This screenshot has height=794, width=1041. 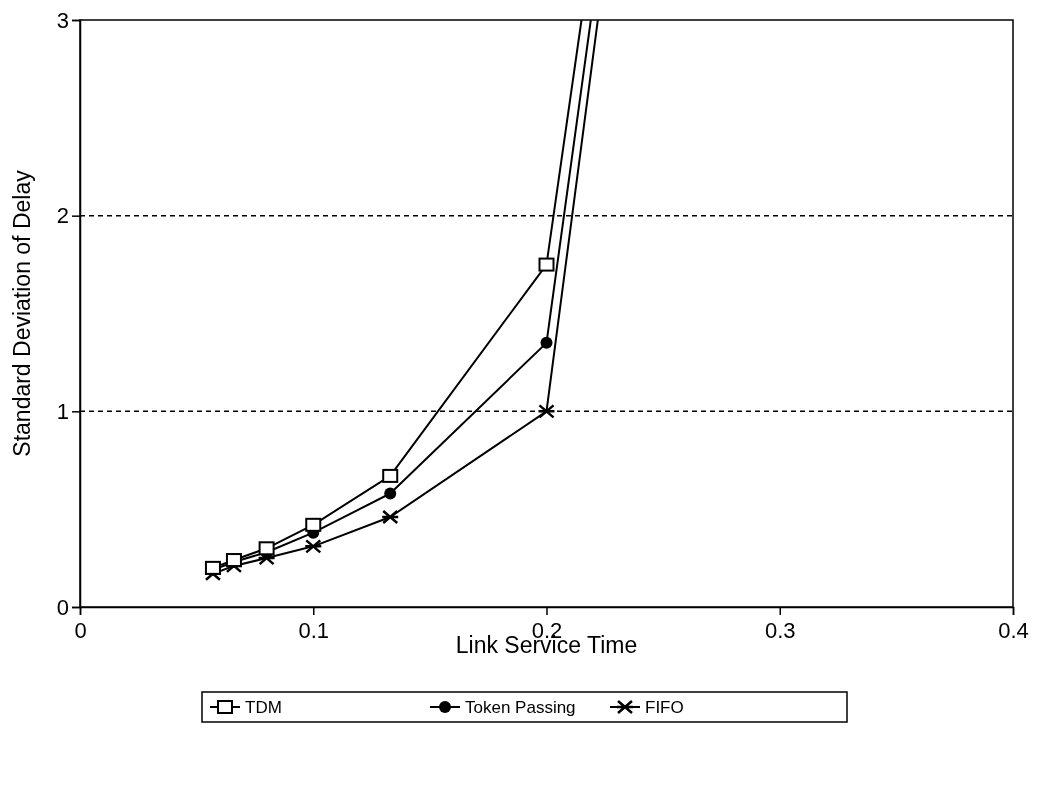 I want to click on legend-label: Token Passing, so click(x=520, y=707).